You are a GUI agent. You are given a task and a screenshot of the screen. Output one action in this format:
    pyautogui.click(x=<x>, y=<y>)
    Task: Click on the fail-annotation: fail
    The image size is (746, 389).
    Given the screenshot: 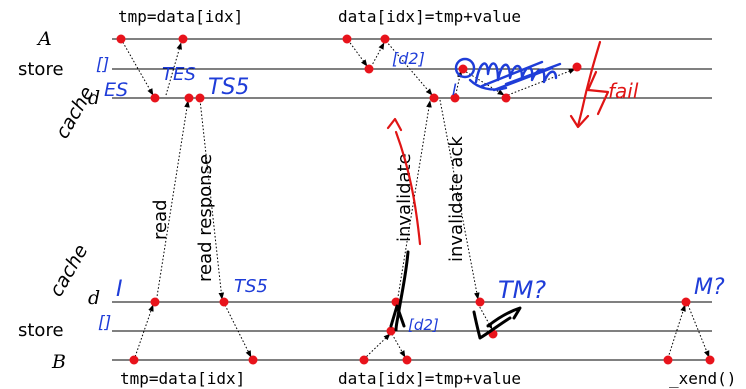 What is the action you would take?
    pyautogui.click(x=604, y=84)
    